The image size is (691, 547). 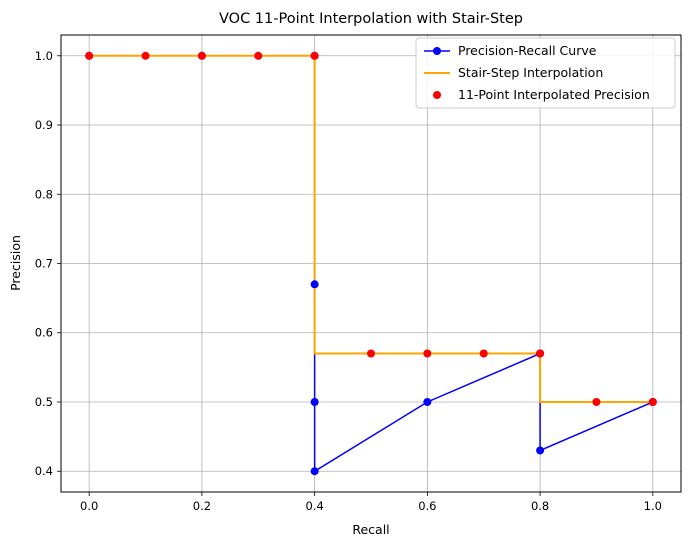 What do you see at coordinates (527, 50) in the screenshot?
I see `legend-label: Precision-Recall Curve` at bounding box center [527, 50].